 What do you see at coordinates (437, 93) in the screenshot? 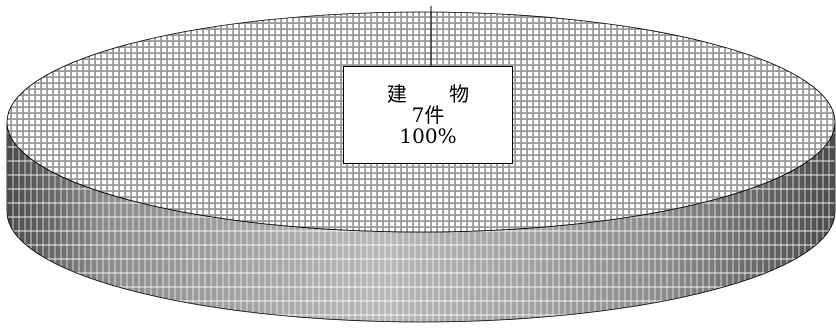
I see `slice-category-label: 建 物` at bounding box center [437, 93].